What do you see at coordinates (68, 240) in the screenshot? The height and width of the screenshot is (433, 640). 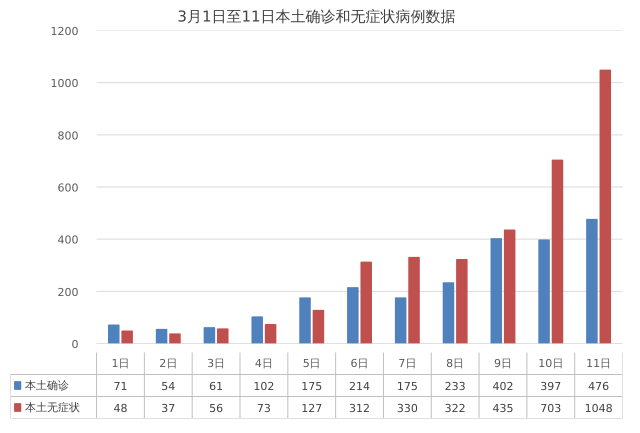 I see `y-tick-label: 400` at bounding box center [68, 240].